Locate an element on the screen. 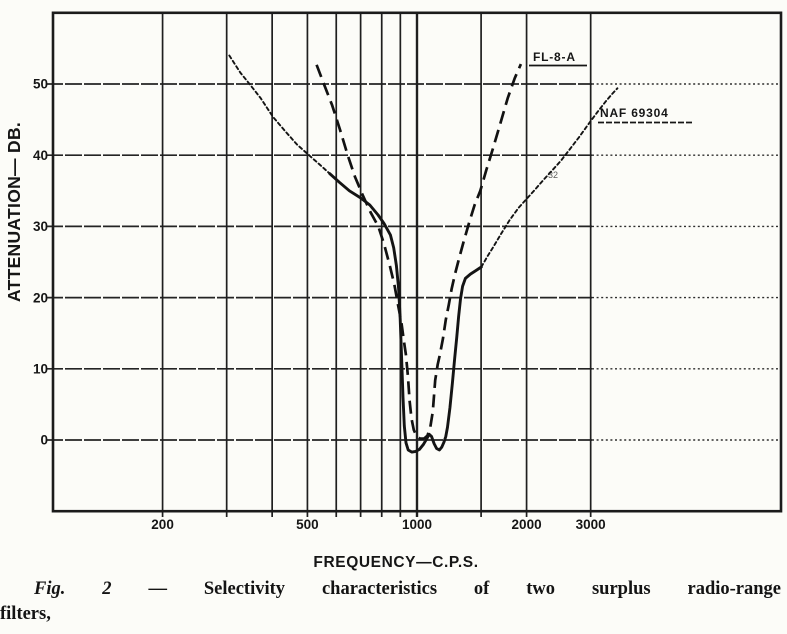  y-tick-label: 50 is located at coordinates (40, 84).